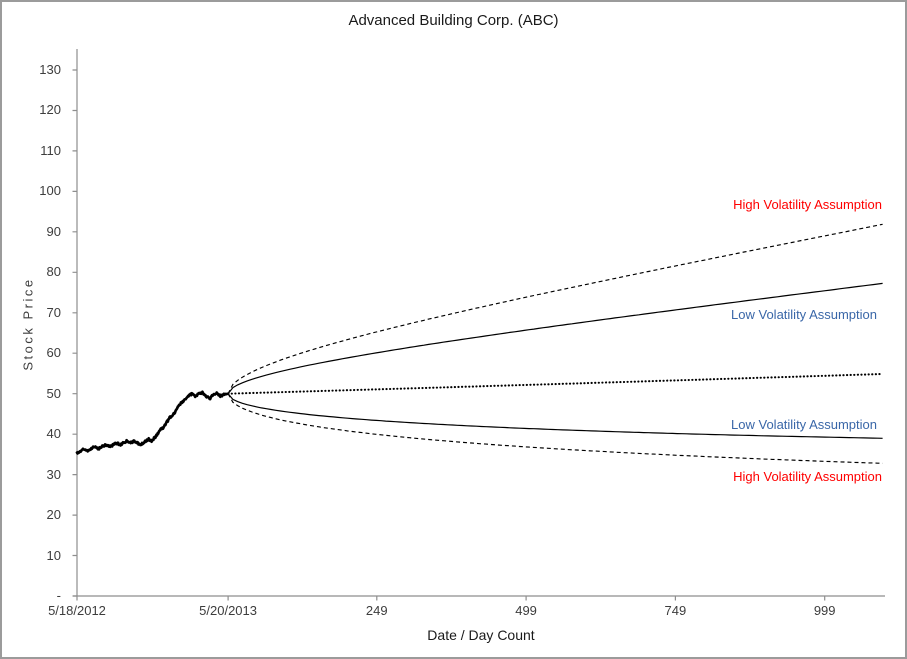 The image size is (907, 659). What do you see at coordinates (807, 476) in the screenshot?
I see `annotation-high-volatility-lower: High Volatility Assumption` at bounding box center [807, 476].